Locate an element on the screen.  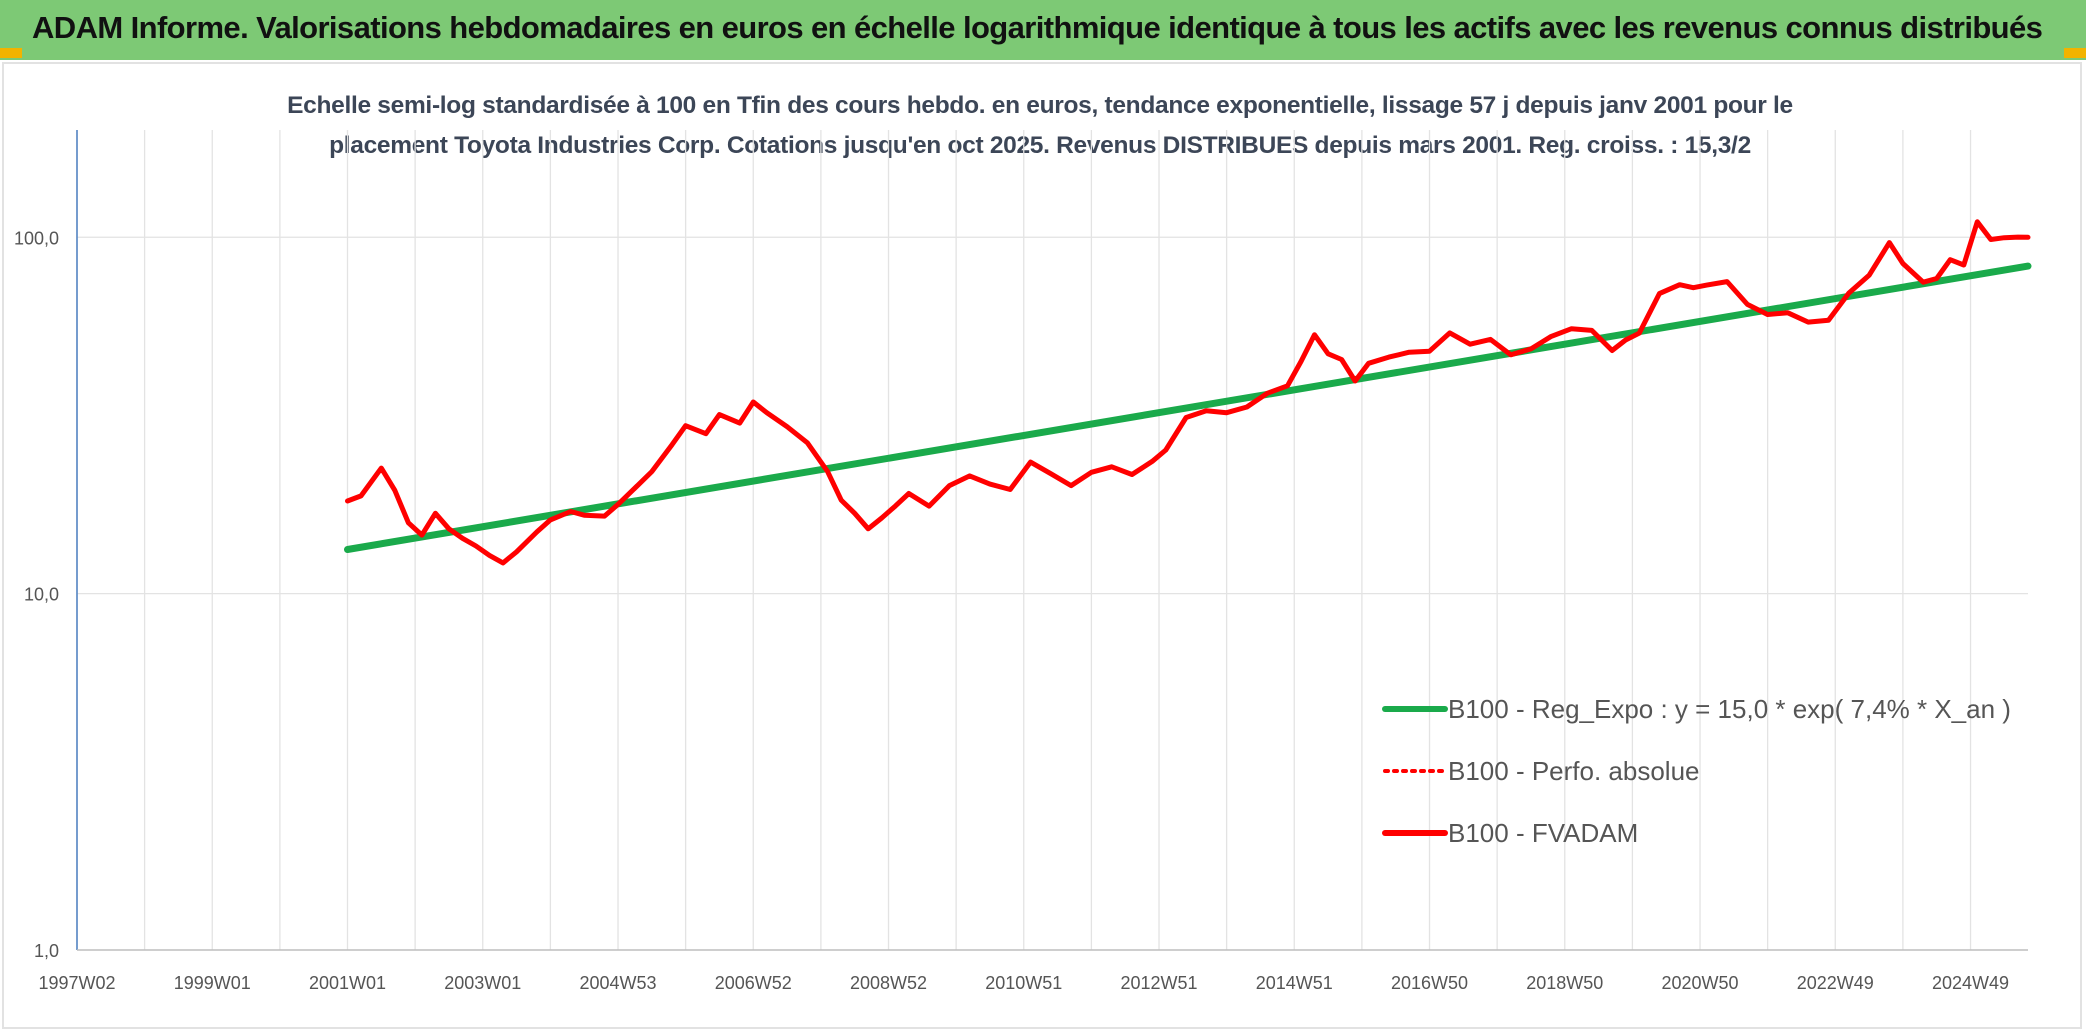
y-tick-label: 10,0 is located at coordinates (41, 595).